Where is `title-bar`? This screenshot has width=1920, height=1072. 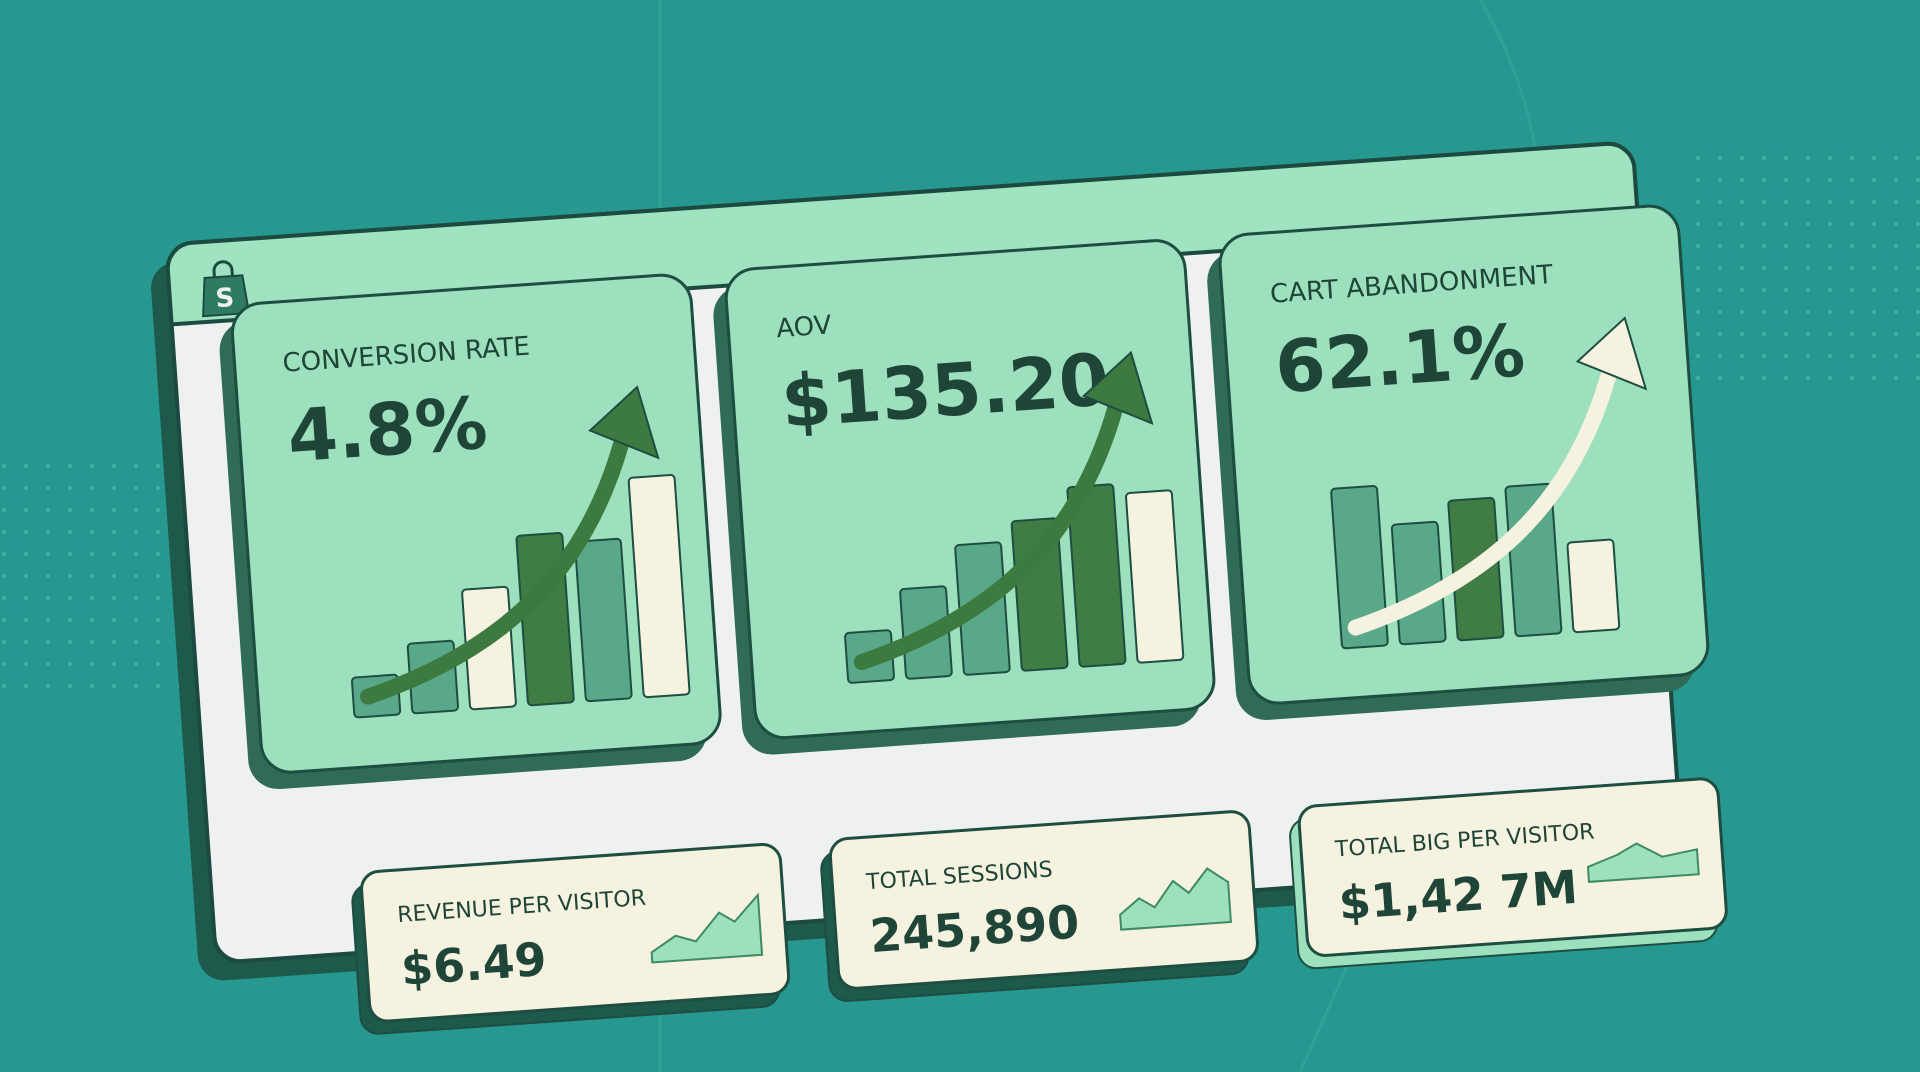 title-bar is located at coordinates (903, 234).